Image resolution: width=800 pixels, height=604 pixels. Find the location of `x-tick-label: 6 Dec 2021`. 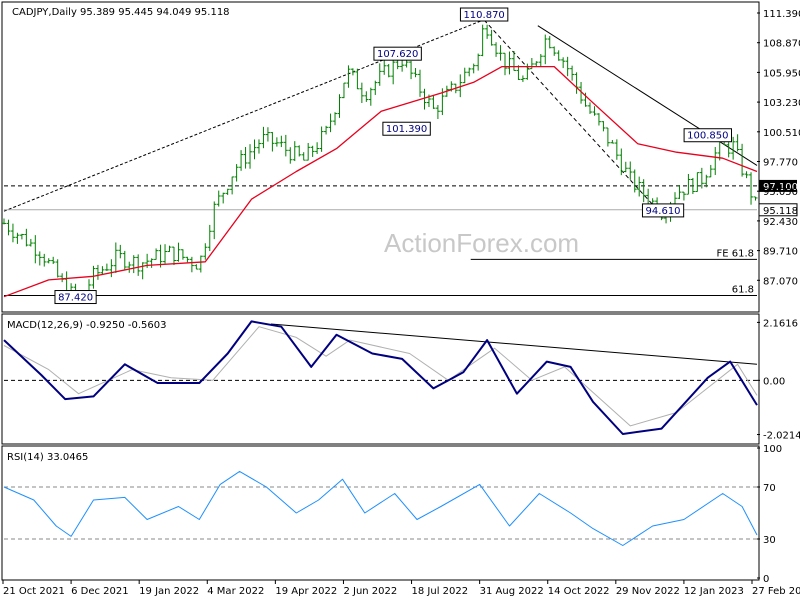

x-tick-label: 6 Dec 2021 is located at coordinates (100, 591).